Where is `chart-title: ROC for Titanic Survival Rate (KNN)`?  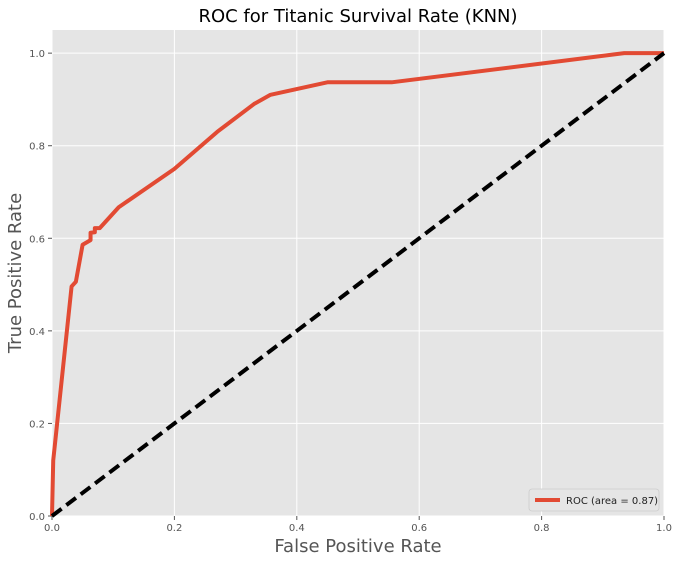
chart-title: ROC for Titanic Survival Rate (KNN) is located at coordinates (357, 16).